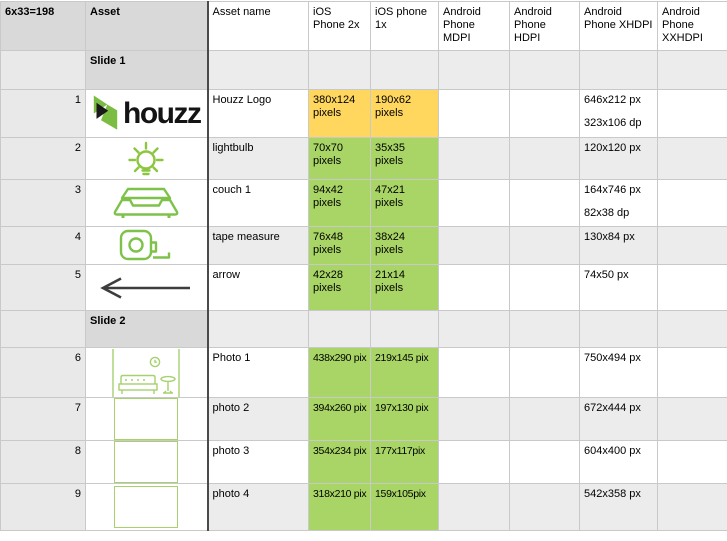  What do you see at coordinates (43, 507) in the screenshot?
I see `row-number-cell: 9` at bounding box center [43, 507].